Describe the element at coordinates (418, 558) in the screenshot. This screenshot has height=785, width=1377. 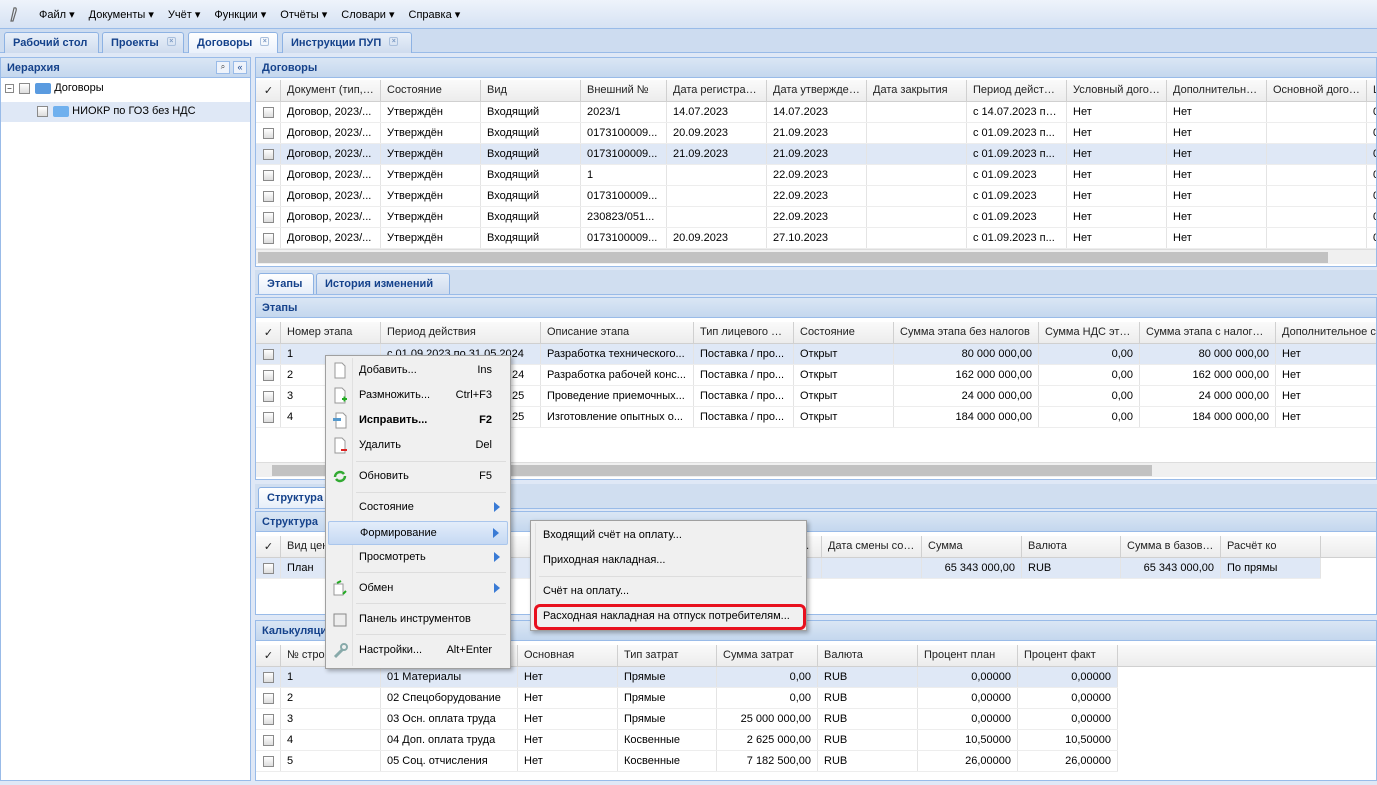
I see `context-menu-item: Просмотреть` at that location.